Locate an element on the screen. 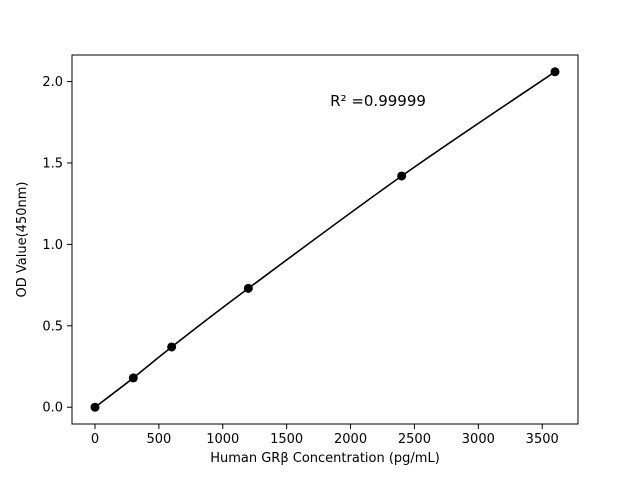 The width and height of the screenshot is (640, 484). x-tick-label: 0 is located at coordinates (95, 439).